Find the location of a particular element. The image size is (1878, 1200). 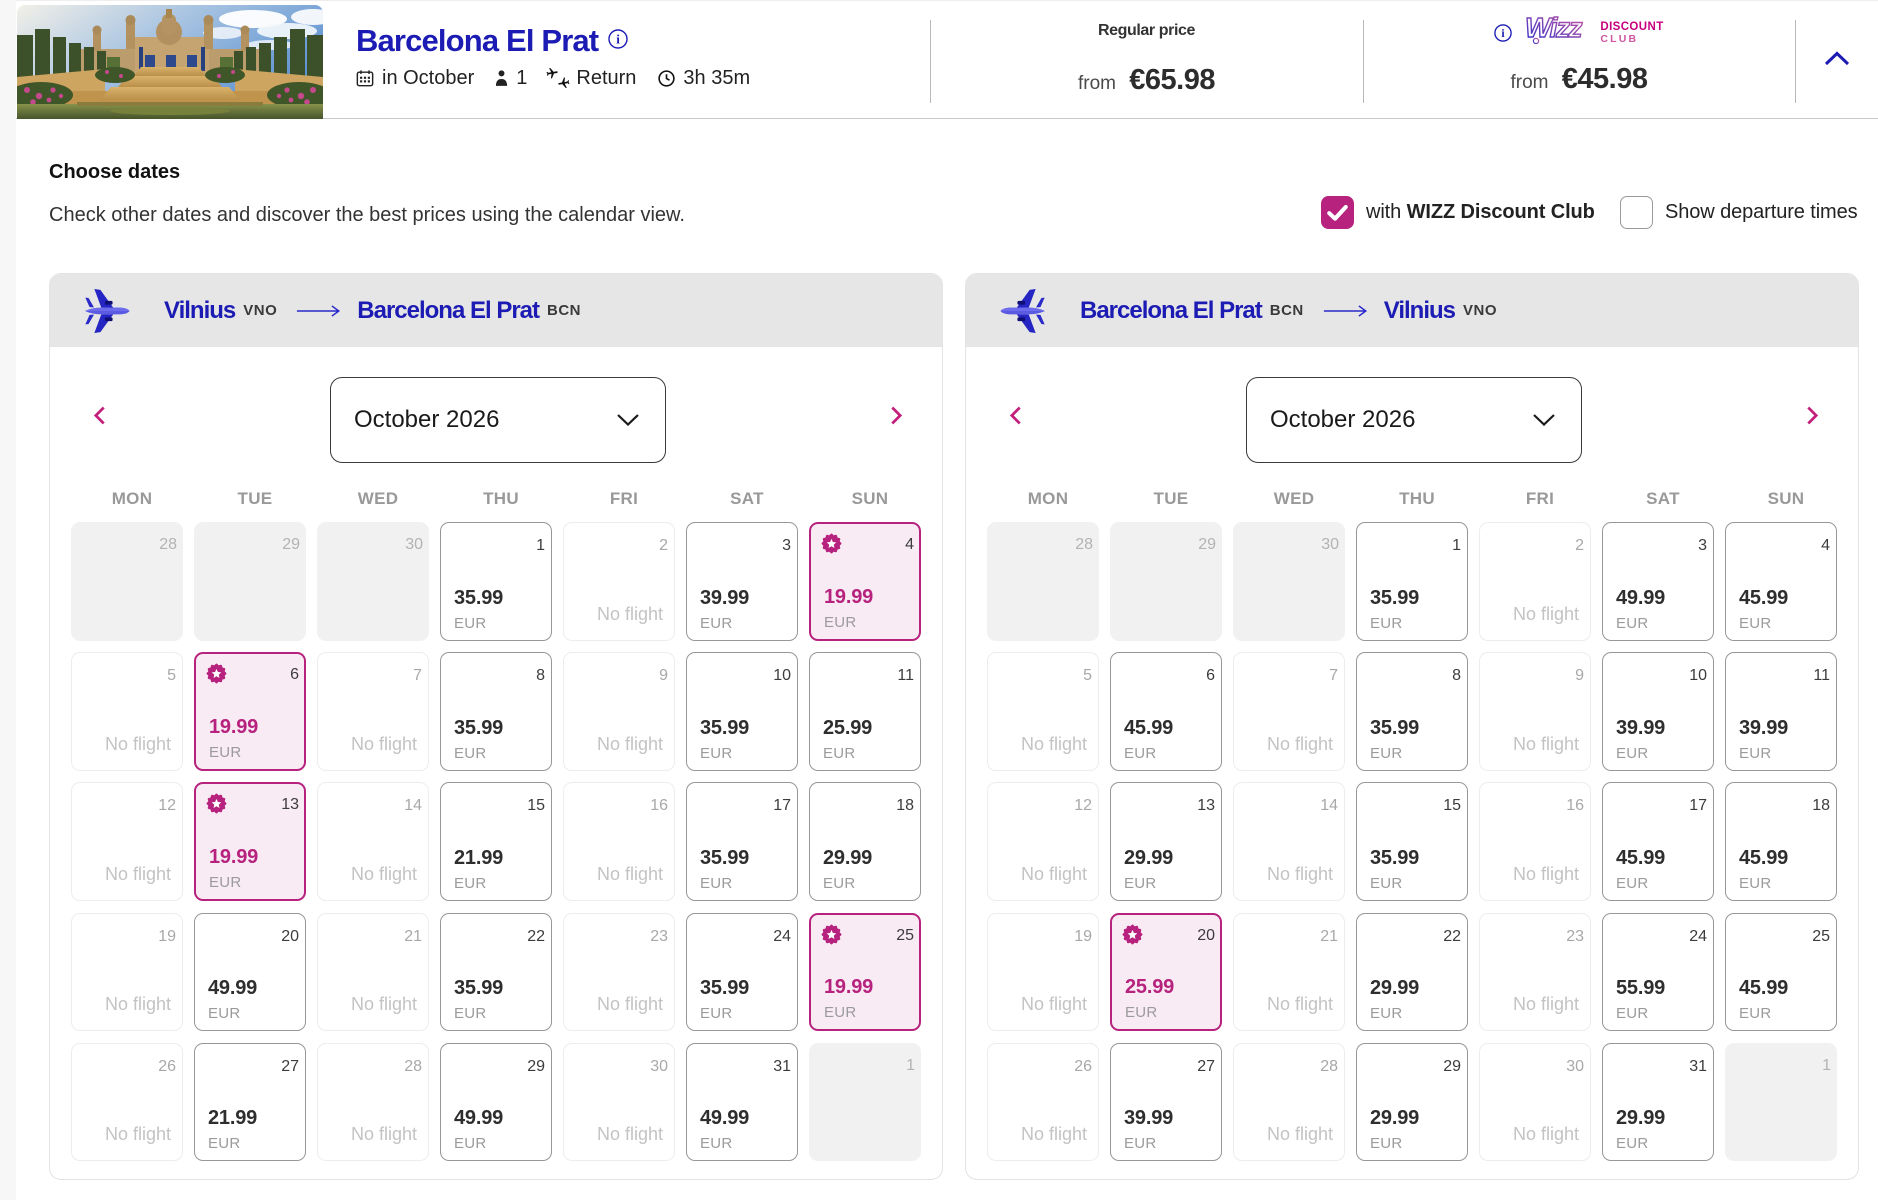

svg-text: Wizz is located at coordinates (1553, 28).